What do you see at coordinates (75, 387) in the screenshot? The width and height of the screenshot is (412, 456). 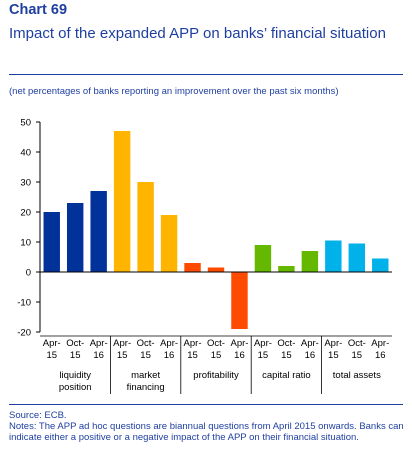 I see `group-label: position` at bounding box center [75, 387].